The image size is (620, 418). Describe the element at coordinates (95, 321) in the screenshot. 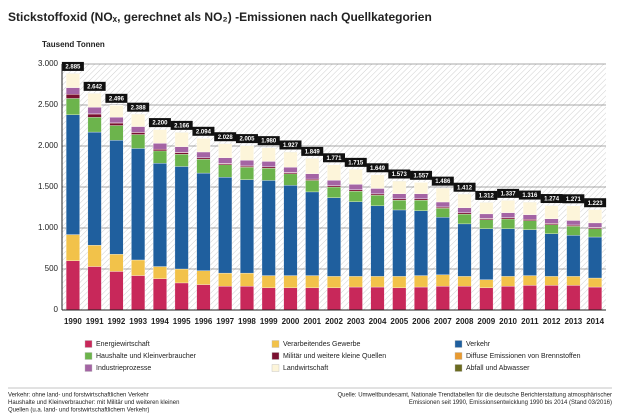

I see `x-tick-label: 1991` at that location.